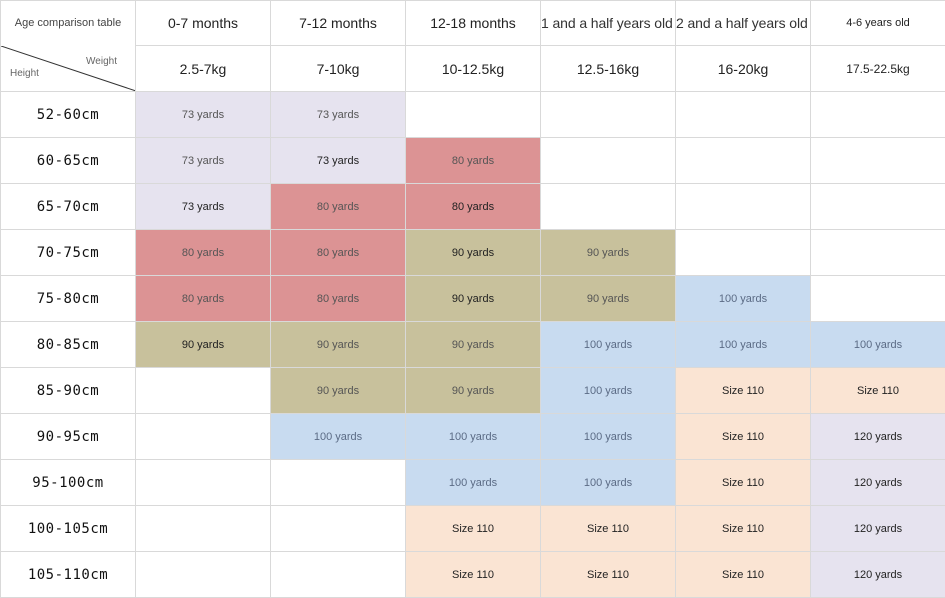  Describe the element at coordinates (203, 23) in the screenshot. I see `age-header-cell: 0-7 months` at that location.